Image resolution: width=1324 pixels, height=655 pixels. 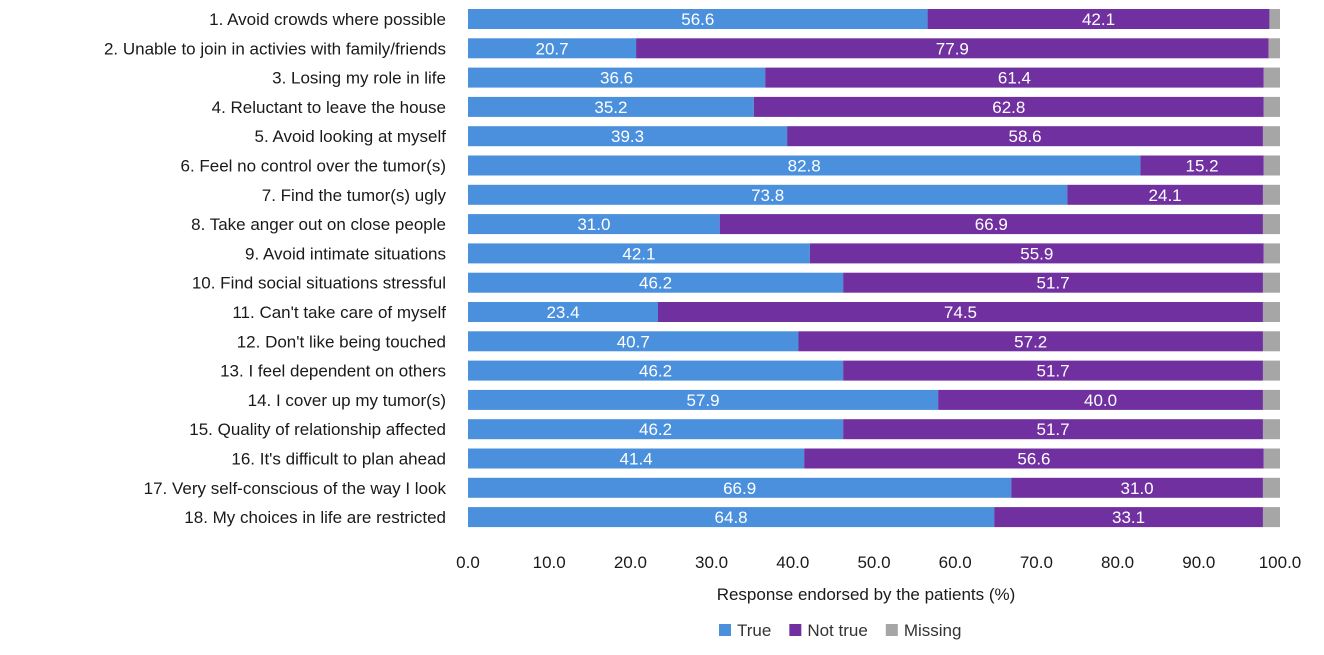 What do you see at coordinates (1036, 562) in the screenshot?
I see `x-tick-label: 70.0` at bounding box center [1036, 562].